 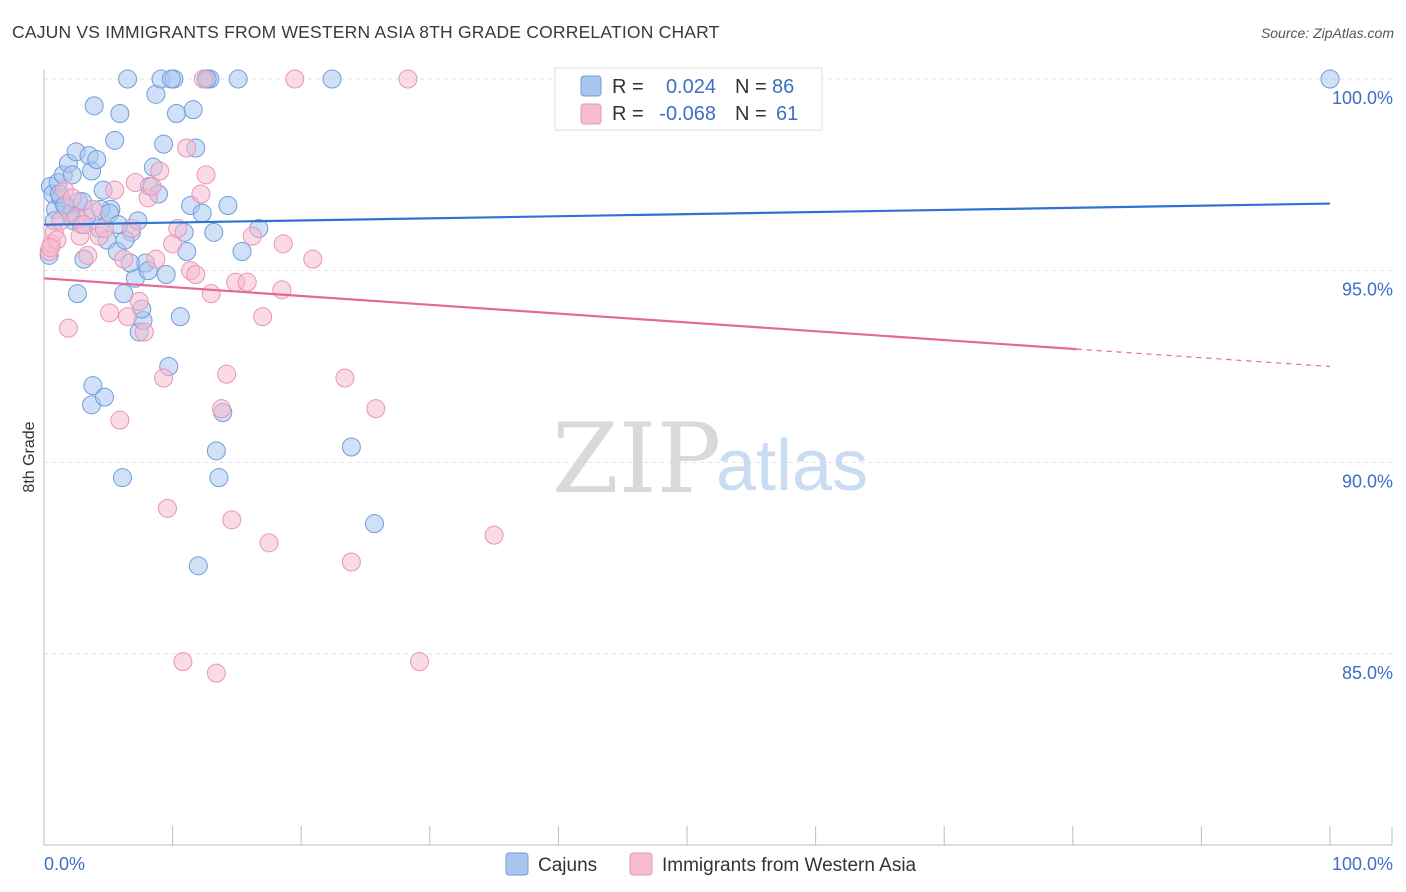 What do you see at coordinates (1362, 98) in the screenshot?
I see `y-tick-label-0: 100.0%` at bounding box center [1362, 98].